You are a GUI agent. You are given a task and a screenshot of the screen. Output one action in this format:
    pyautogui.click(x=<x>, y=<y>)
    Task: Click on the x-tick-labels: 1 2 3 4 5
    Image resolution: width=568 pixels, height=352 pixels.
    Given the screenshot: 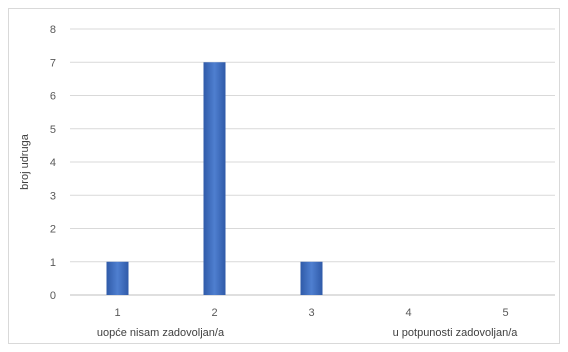 What is the action you would take?
    pyautogui.click(x=311, y=313)
    